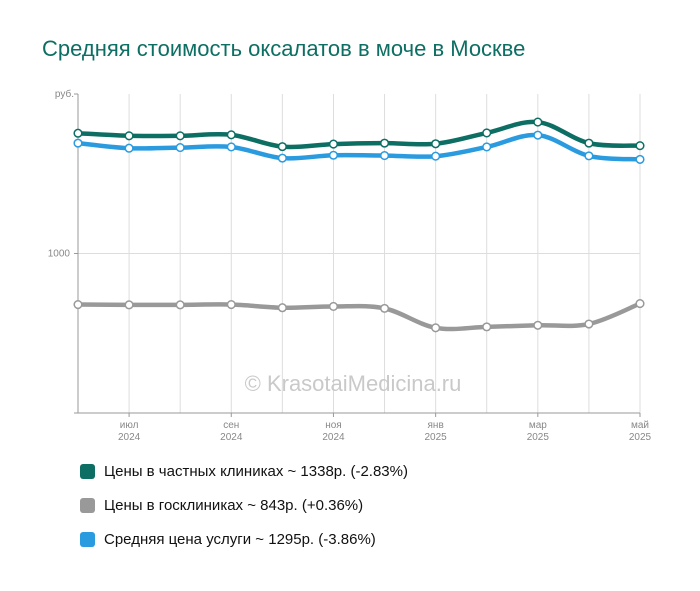  Describe the element at coordinates (234, 505) in the screenshot. I see `legend-label-public: Цены в госклиниках ~ 843р. (+0.36%)` at that location.